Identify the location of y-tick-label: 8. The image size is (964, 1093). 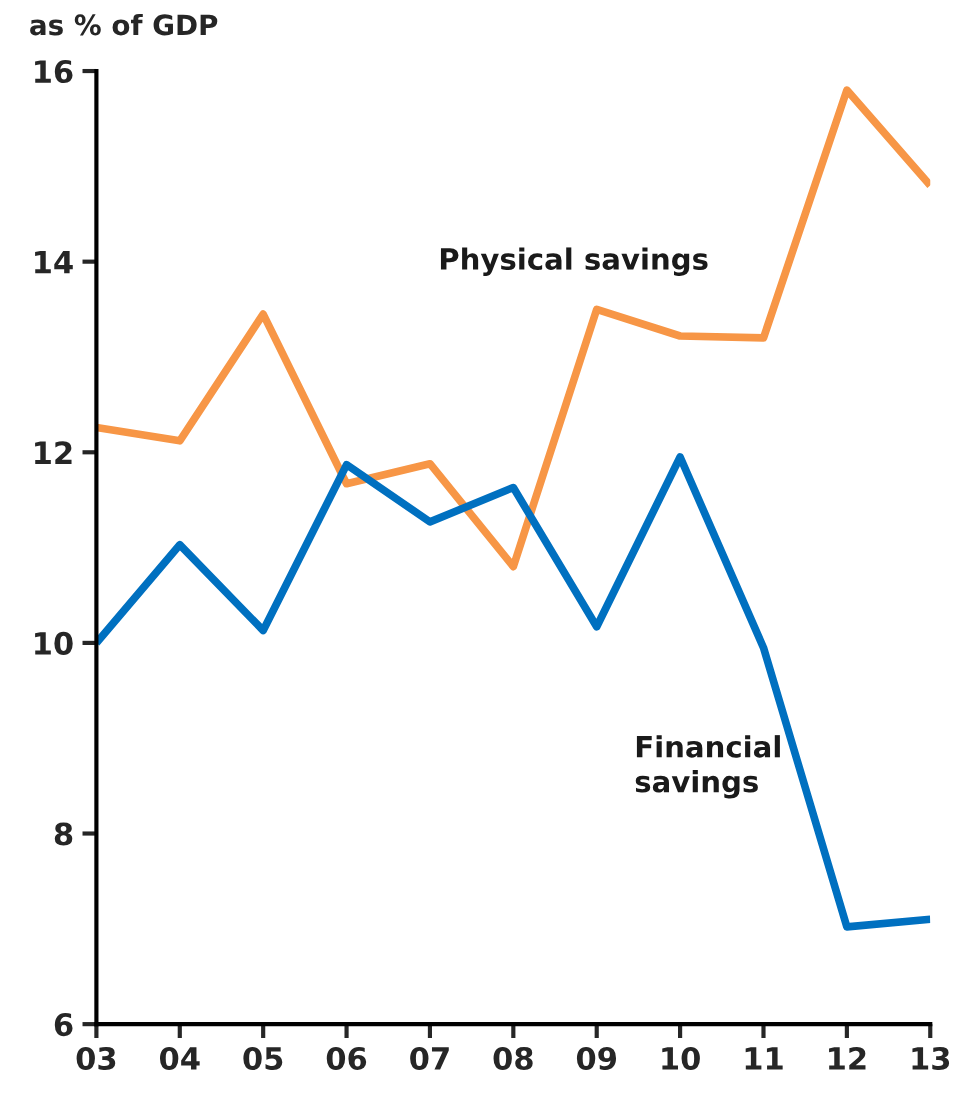
(63, 834).